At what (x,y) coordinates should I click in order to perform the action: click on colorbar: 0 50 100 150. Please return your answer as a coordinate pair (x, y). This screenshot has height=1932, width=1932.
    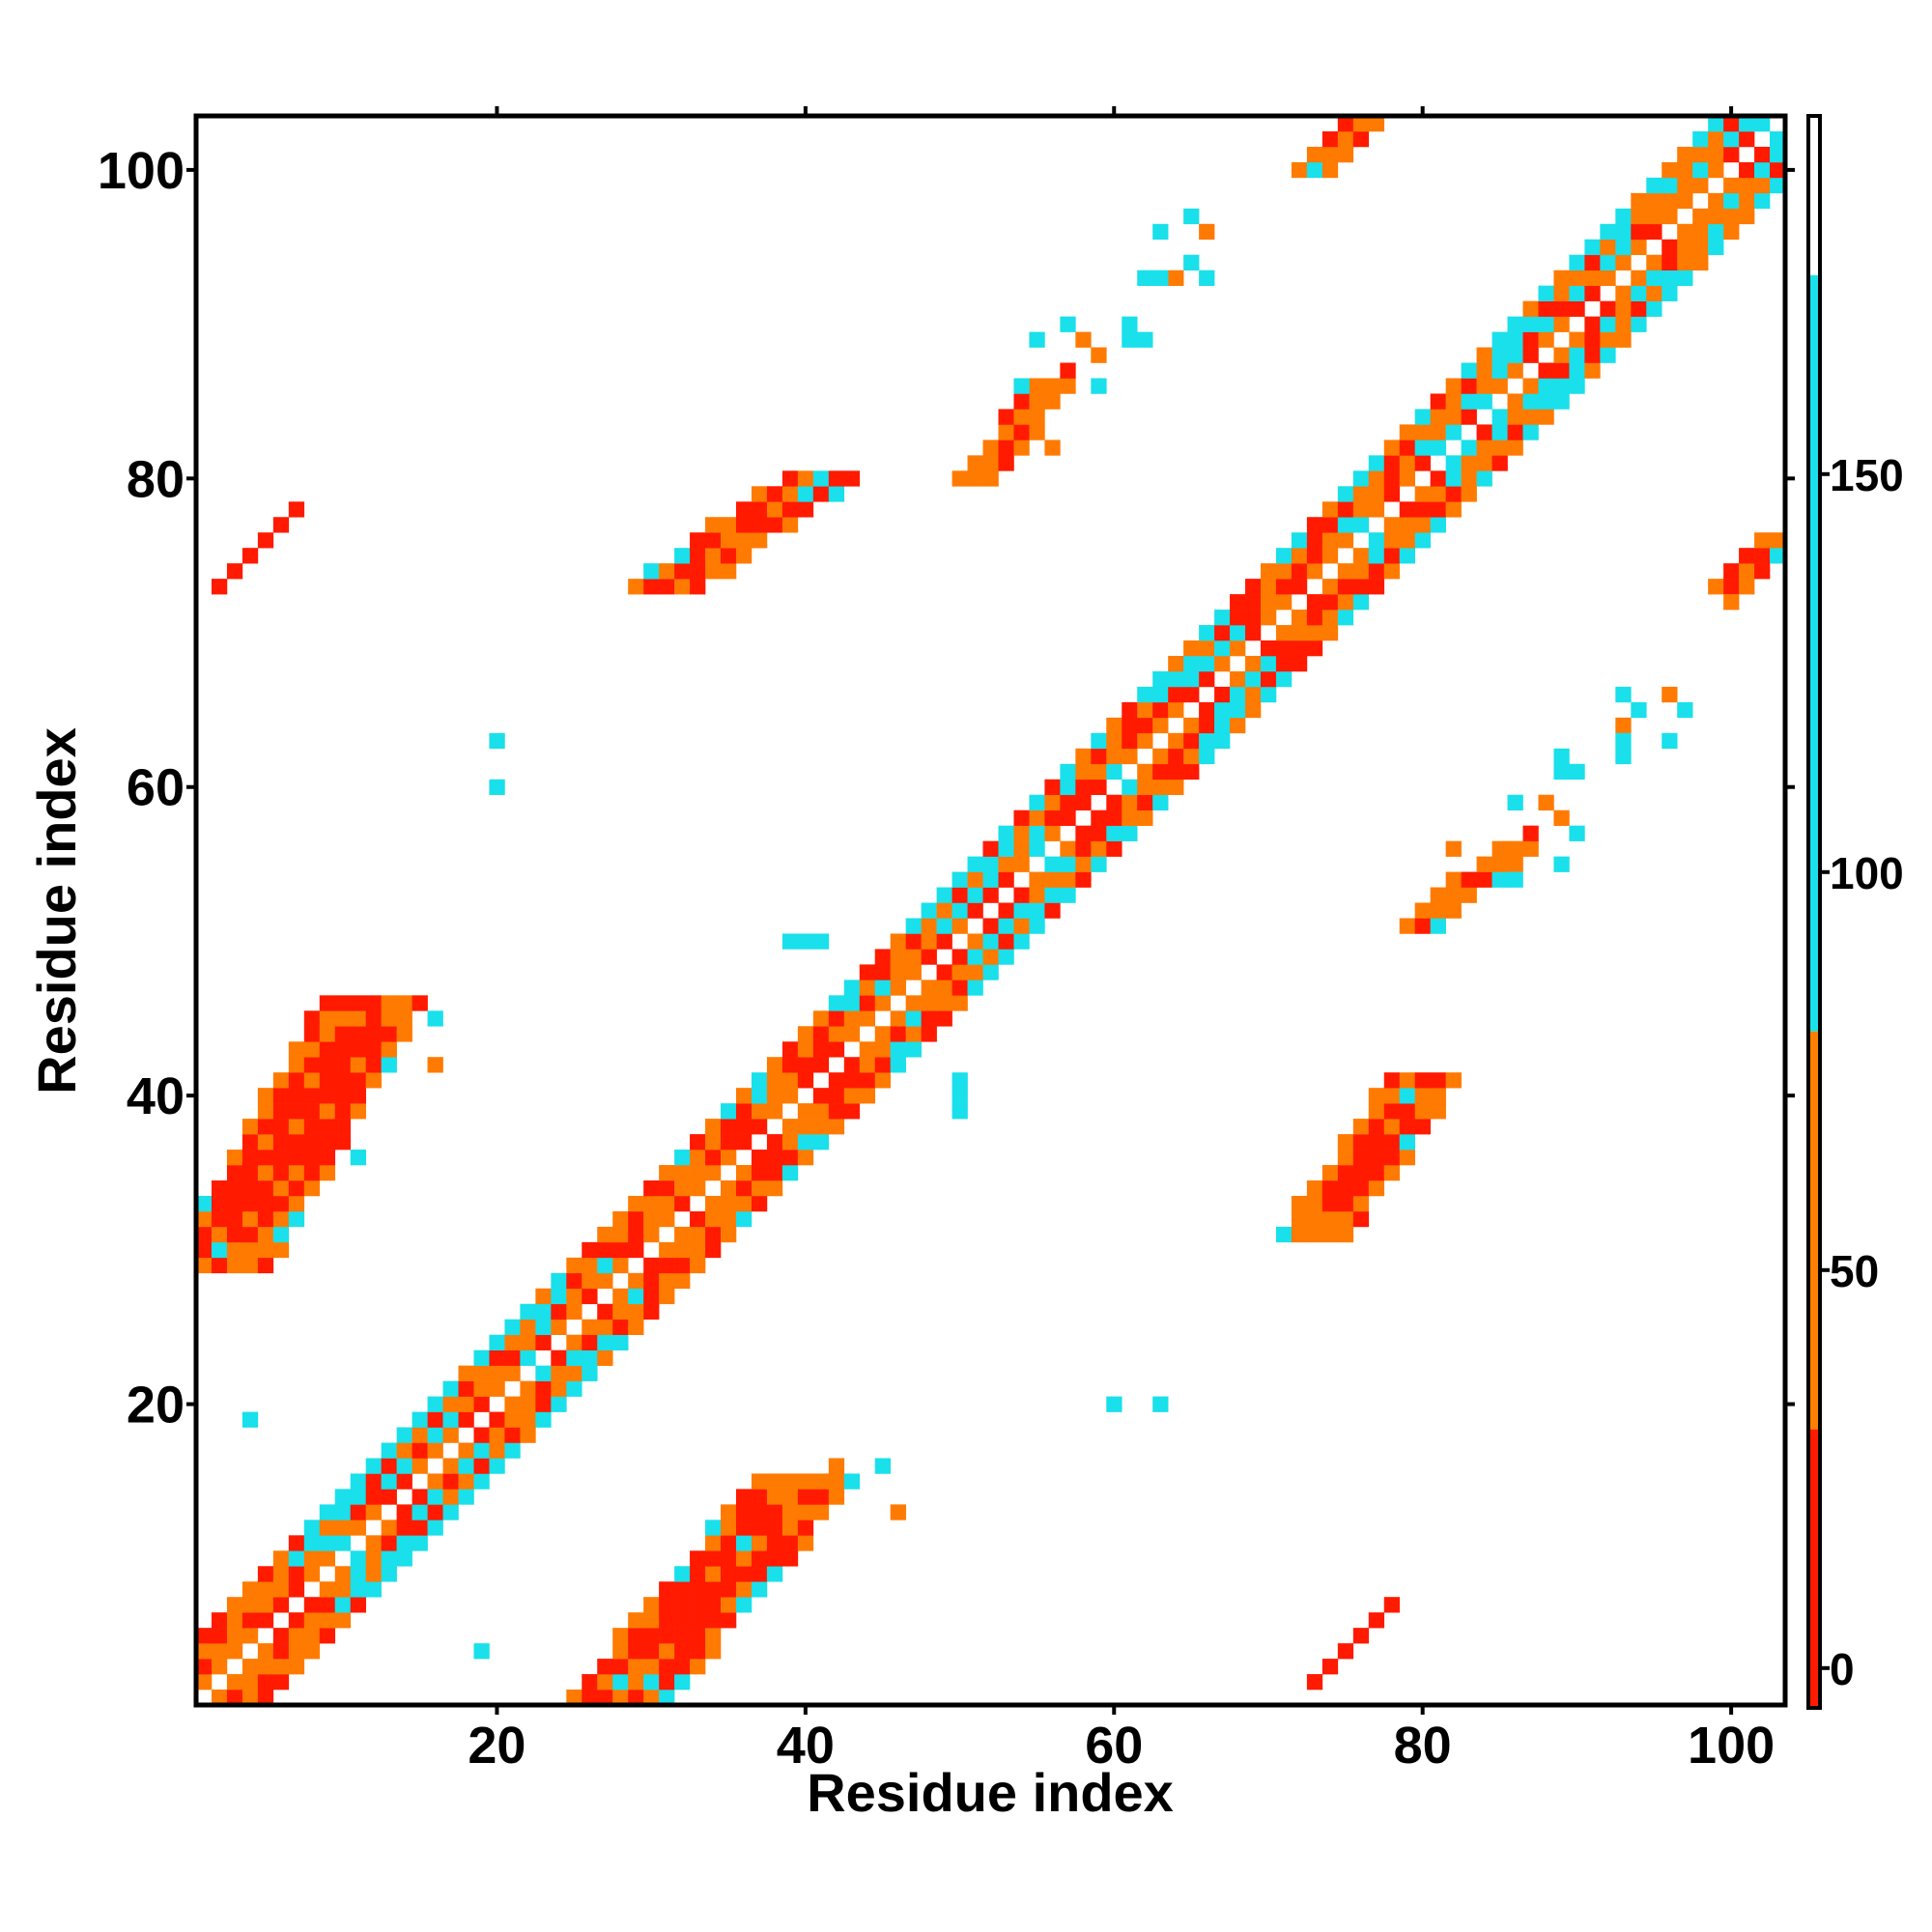
    Looking at the image, I should click on (1855, 912).